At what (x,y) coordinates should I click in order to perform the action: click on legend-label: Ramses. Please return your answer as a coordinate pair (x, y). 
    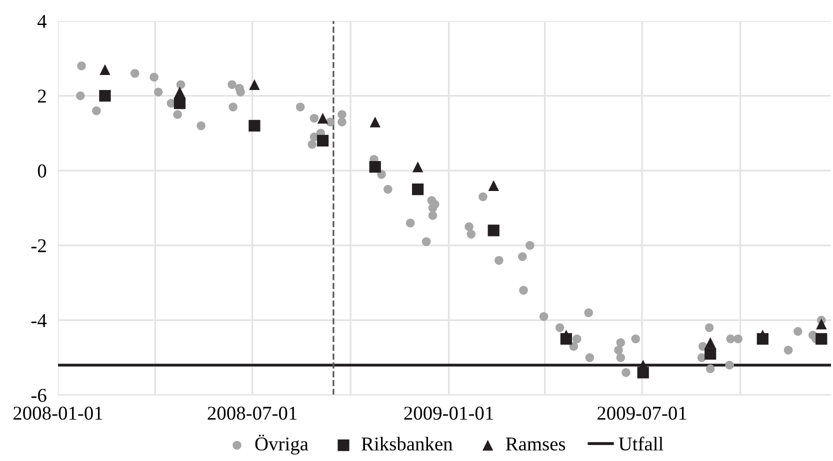
    Looking at the image, I should click on (536, 444).